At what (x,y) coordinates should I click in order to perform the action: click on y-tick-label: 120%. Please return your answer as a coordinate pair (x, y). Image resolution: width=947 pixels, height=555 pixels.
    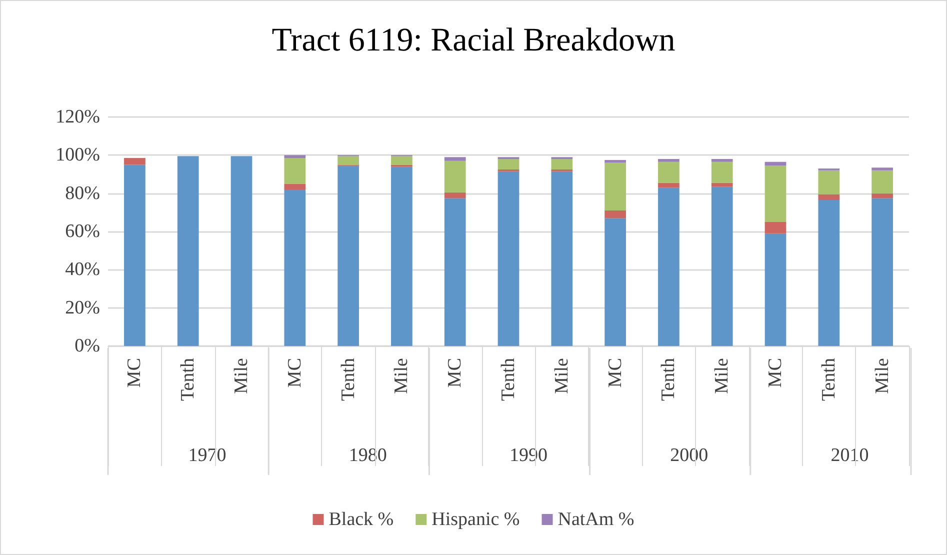
    Looking at the image, I should click on (78, 117).